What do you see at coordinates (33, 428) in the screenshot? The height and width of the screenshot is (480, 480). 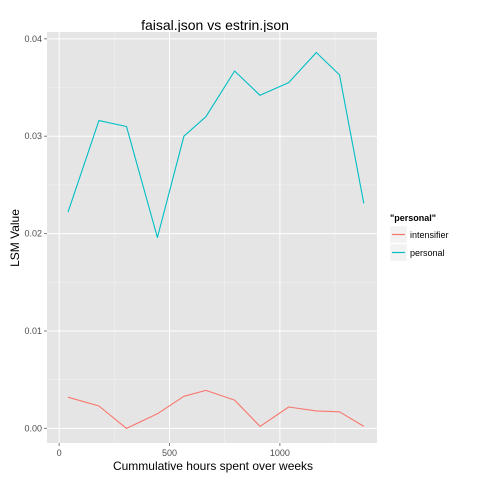 I see `y-tick-label: 0.00` at bounding box center [33, 428].